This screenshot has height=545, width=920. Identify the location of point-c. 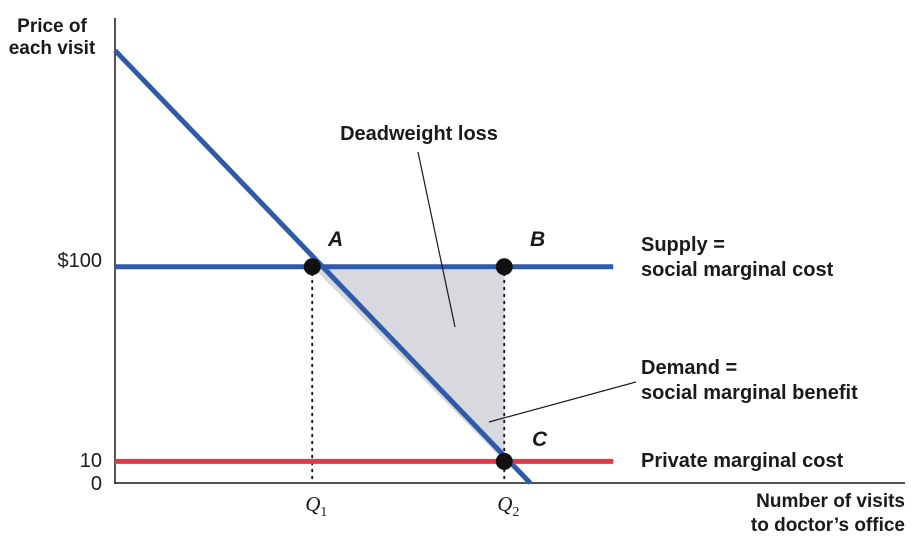
(504, 461).